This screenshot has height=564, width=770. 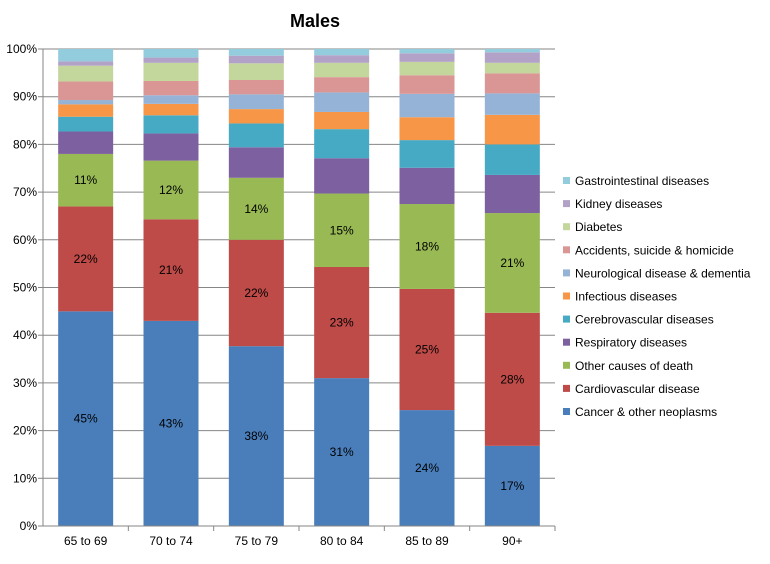 I want to click on y-tick-label: 20%, so click(x=25, y=431).